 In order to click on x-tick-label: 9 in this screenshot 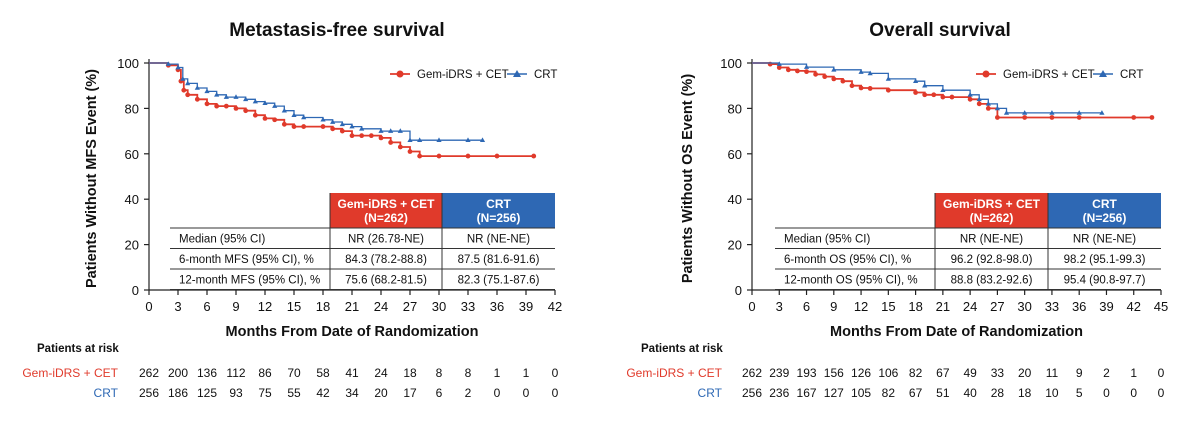, I will do `click(235, 306)`.